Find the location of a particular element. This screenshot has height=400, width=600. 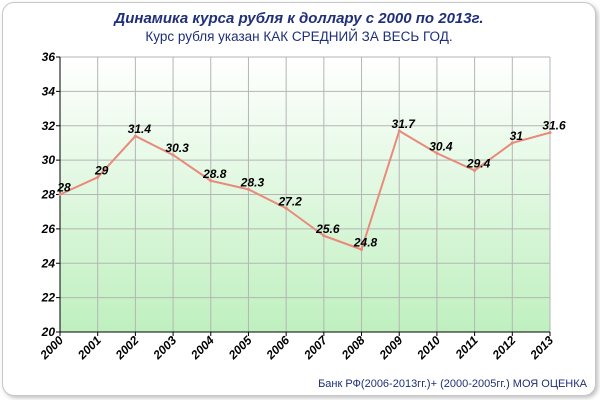

data-label: 24.8 is located at coordinates (365, 243).